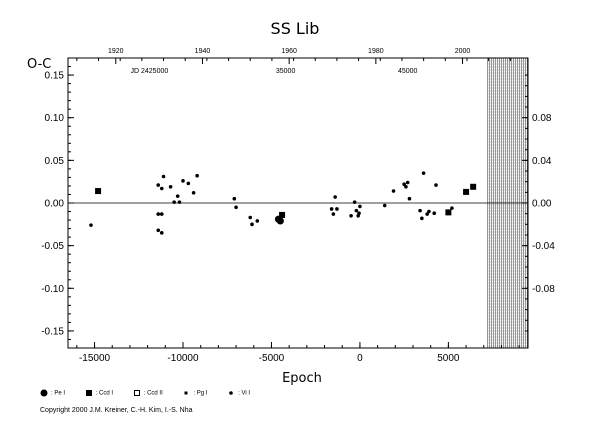 The height and width of the screenshot is (425, 590). Describe the element at coordinates (408, 71) in the screenshot. I see `jd-tick-label: 45000` at that location.